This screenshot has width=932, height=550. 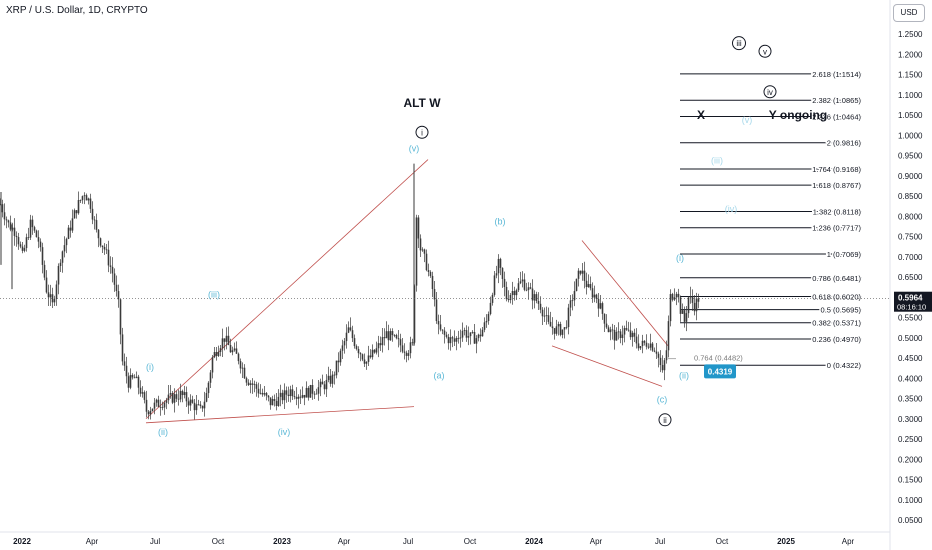 I want to click on wave-label: (iv), so click(x=731, y=209).